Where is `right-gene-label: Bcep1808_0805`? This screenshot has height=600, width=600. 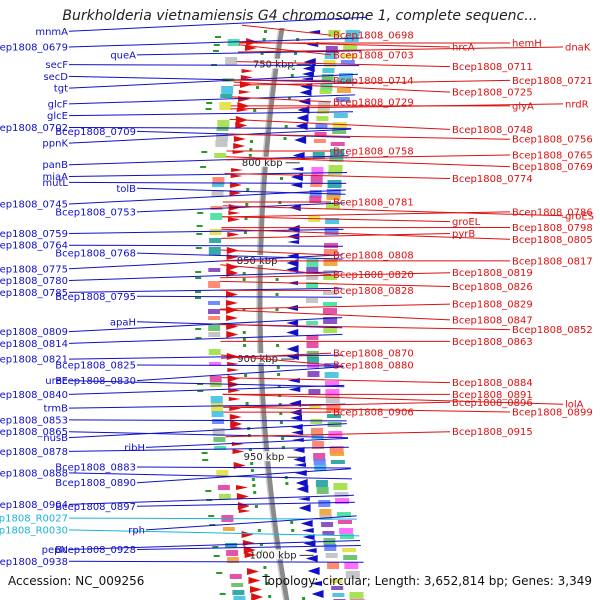 right-gene-label: Bcep1808_0805 is located at coordinates (552, 240).